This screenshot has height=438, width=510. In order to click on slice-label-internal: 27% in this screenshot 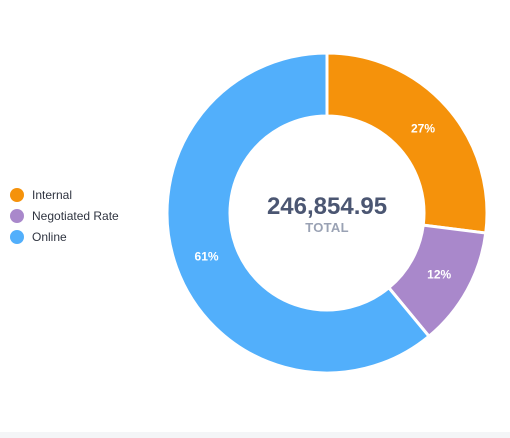, I will do `click(423, 128)`.